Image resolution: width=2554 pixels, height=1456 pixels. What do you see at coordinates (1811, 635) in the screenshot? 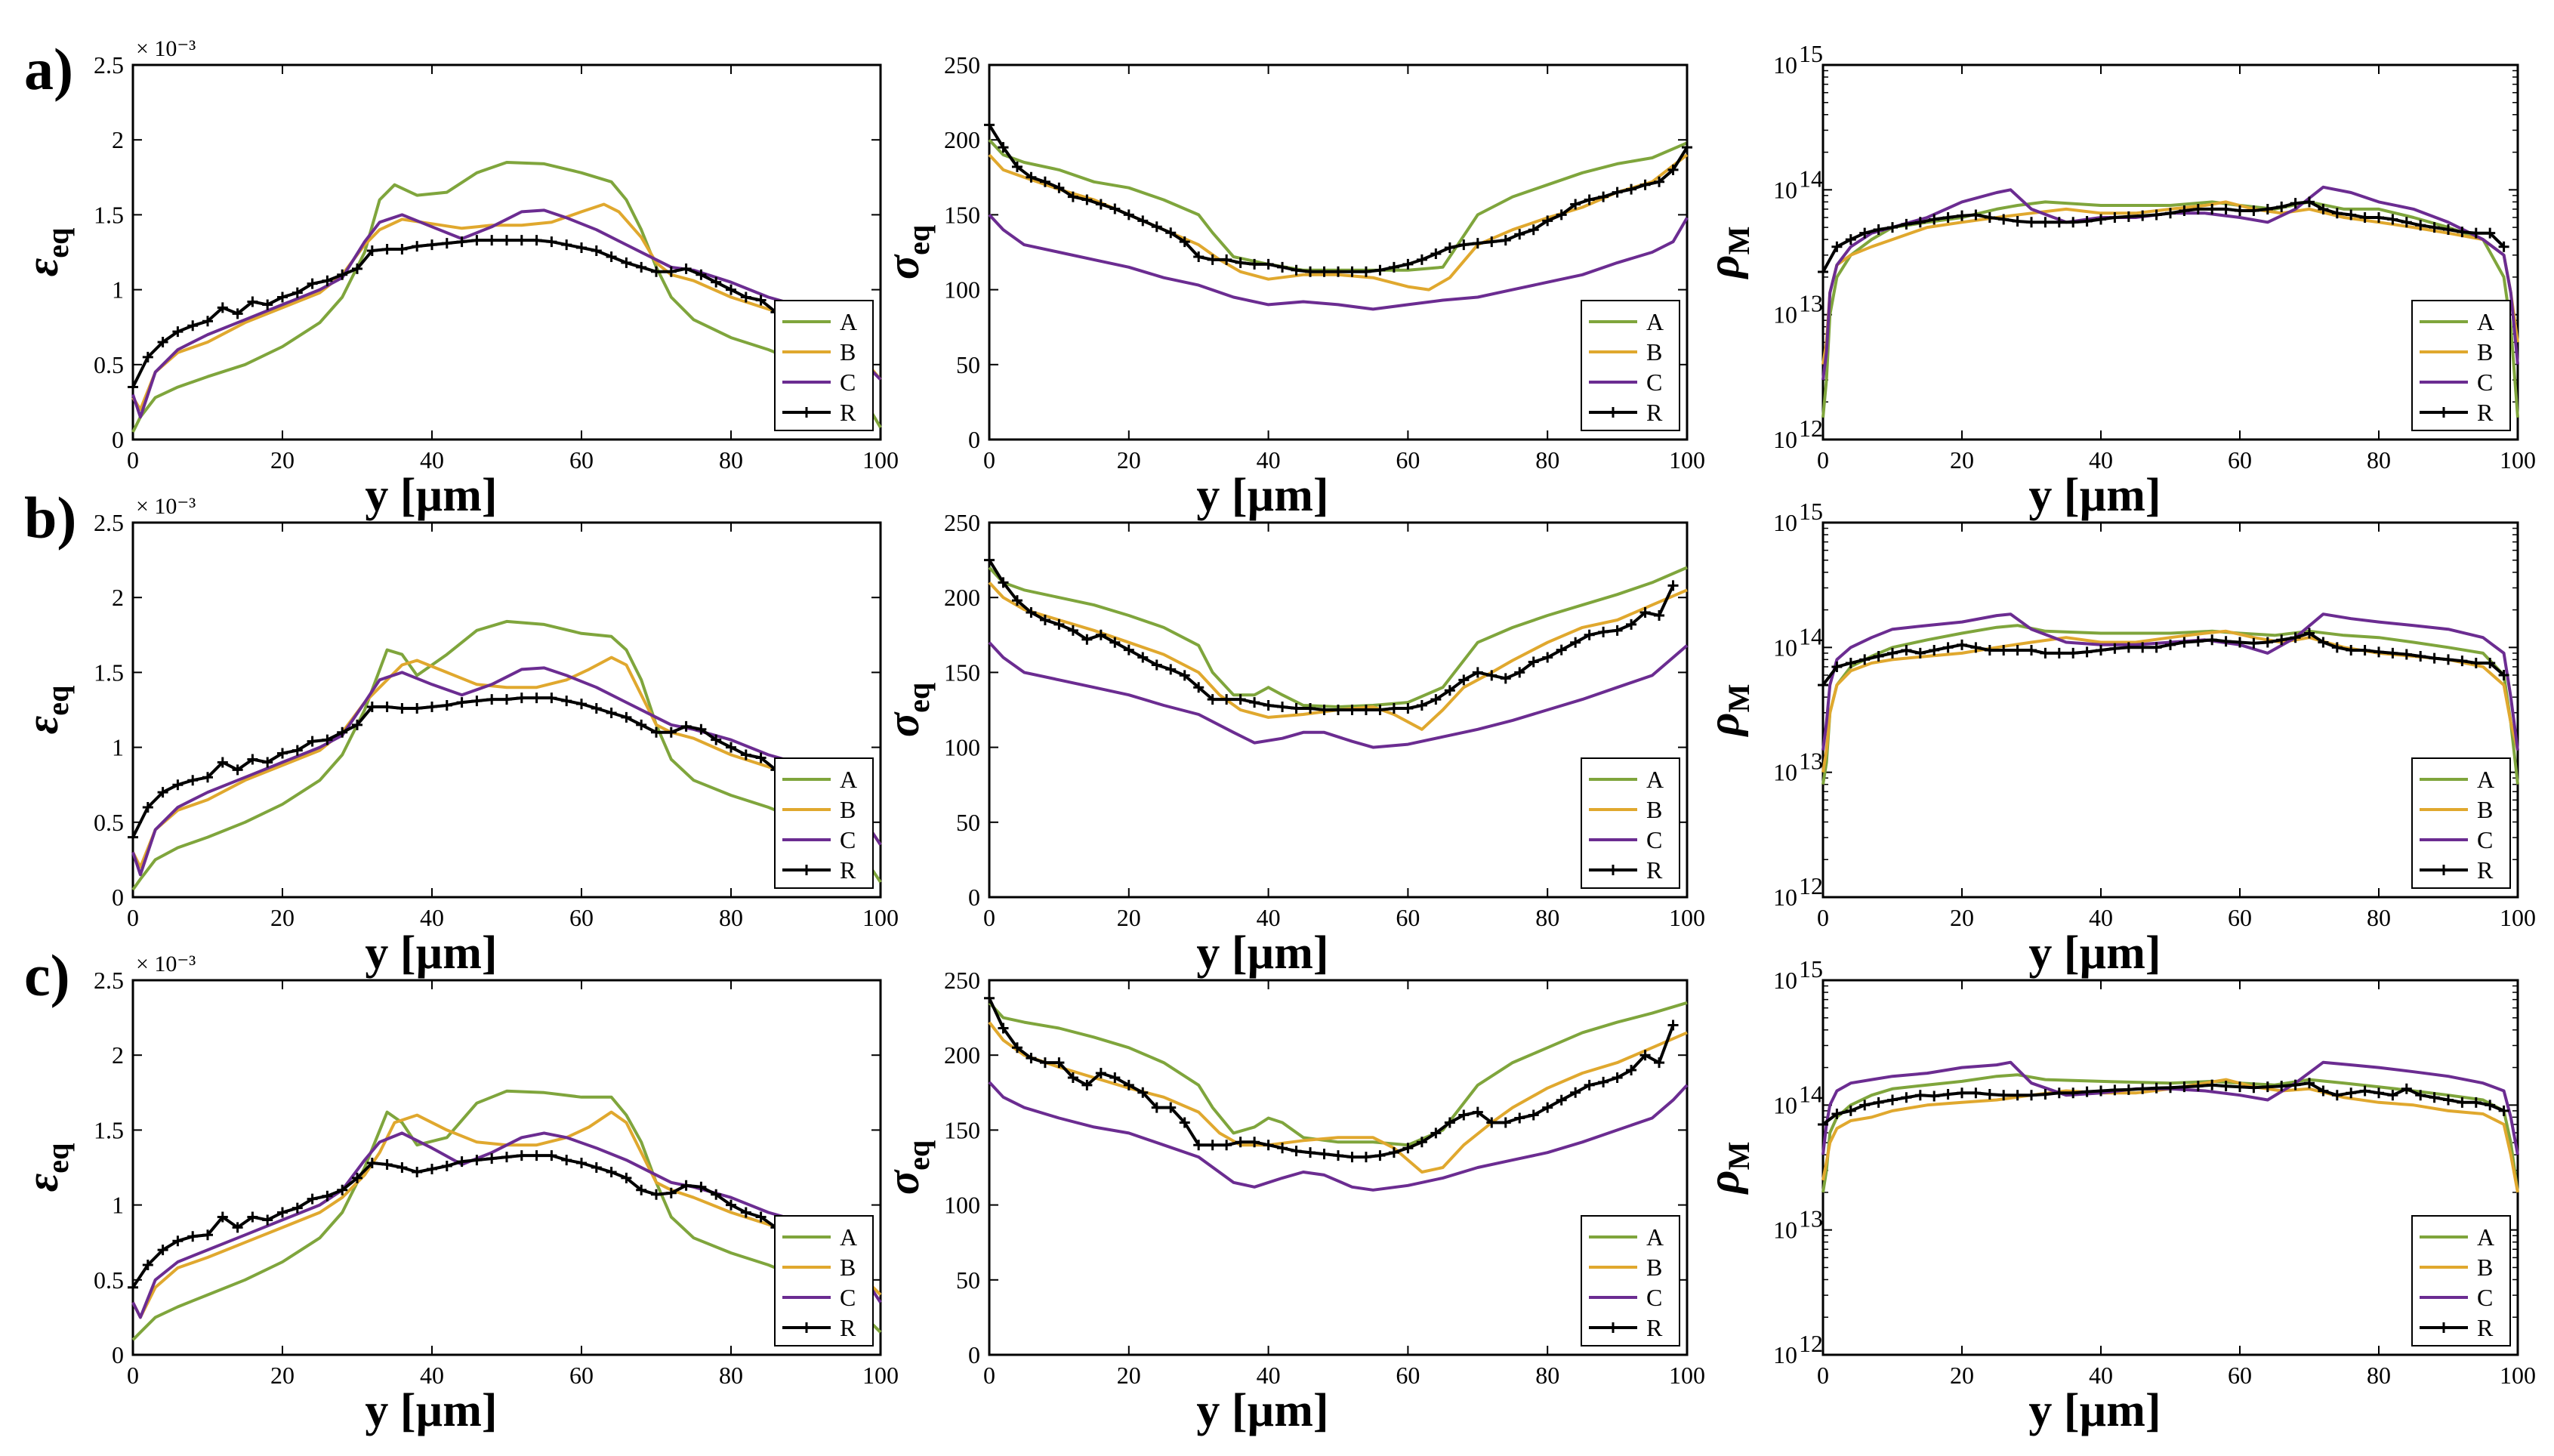
I see `y-tick-exponent: 14` at bounding box center [1811, 635].